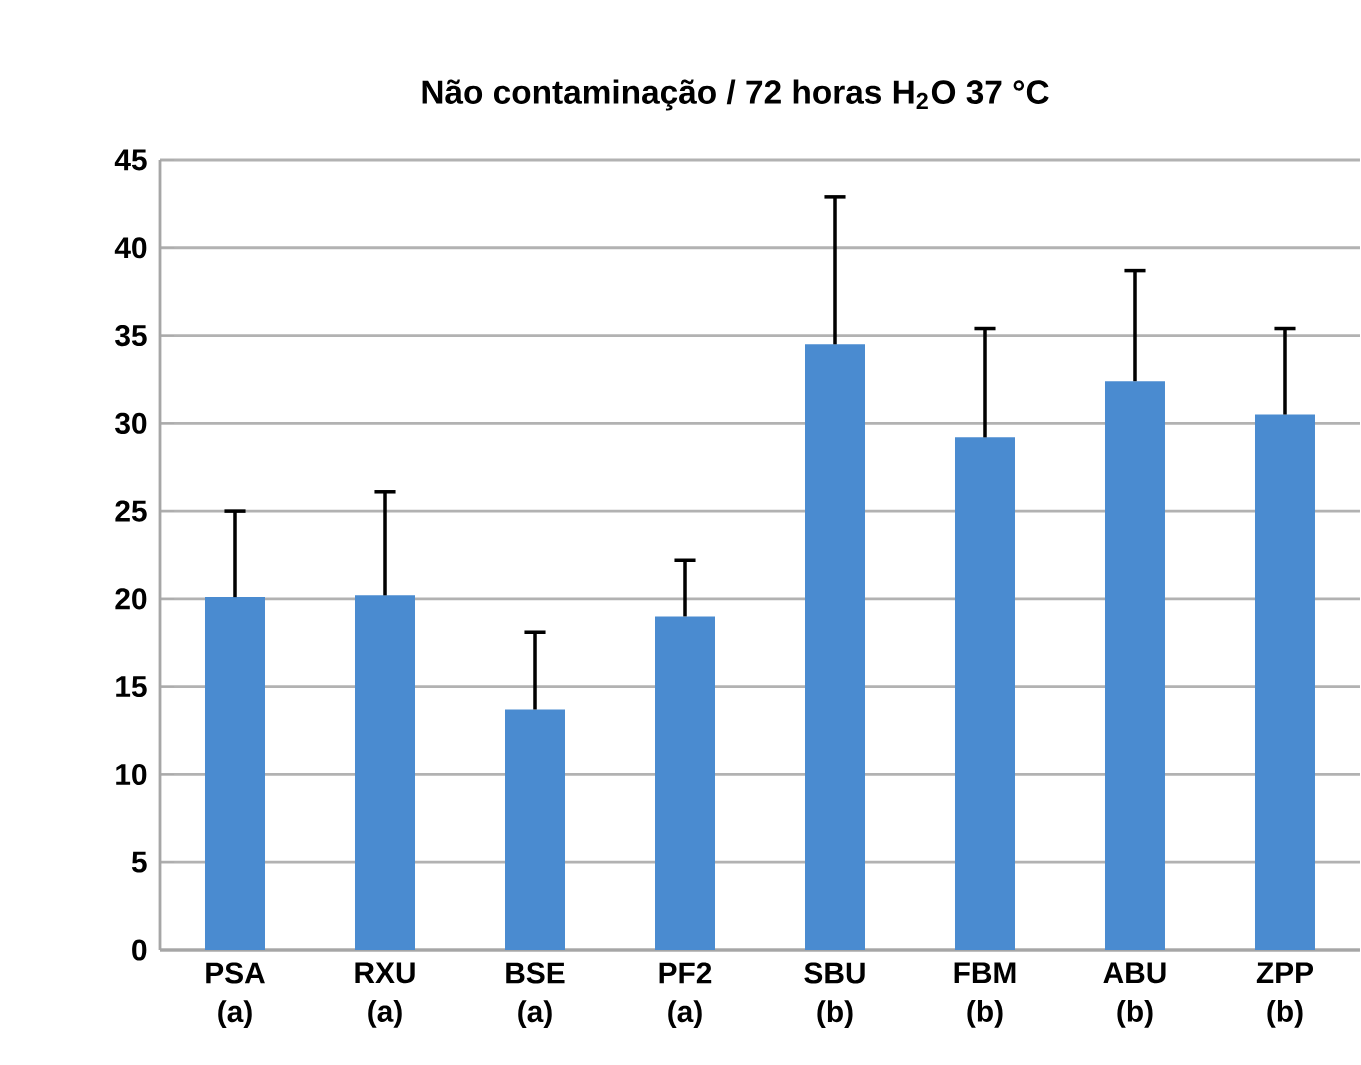  Describe the element at coordinates (834, 995) in the screenshot. I see `x-tick-label: SBU (b)` at that location.